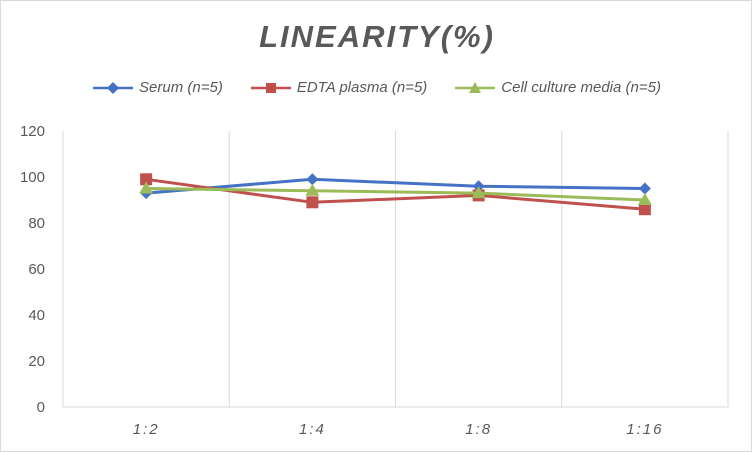 This screenshot has height=453, width=752. Describe the element at coordinates (377, 36) in the screenshot. I see `chart-title: LINEARITY(%)` at that location.